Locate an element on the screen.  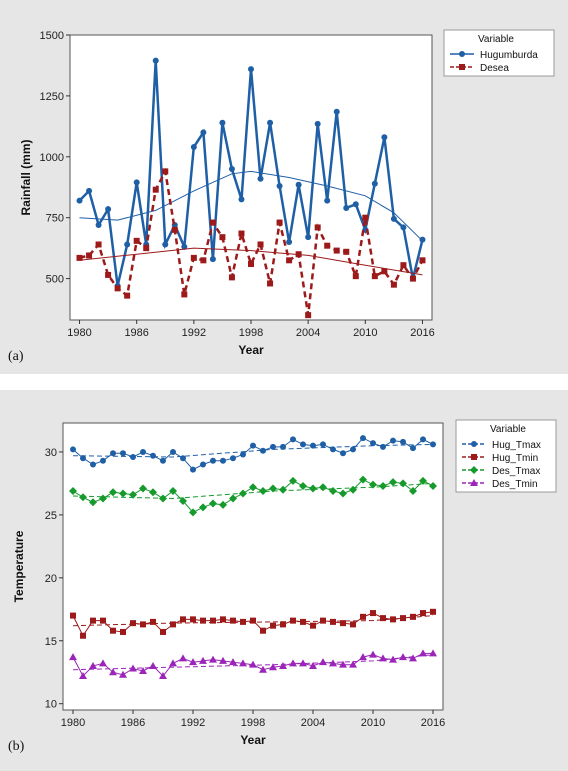
legend-marker-des-tmax is located at coordinates (474, 470).